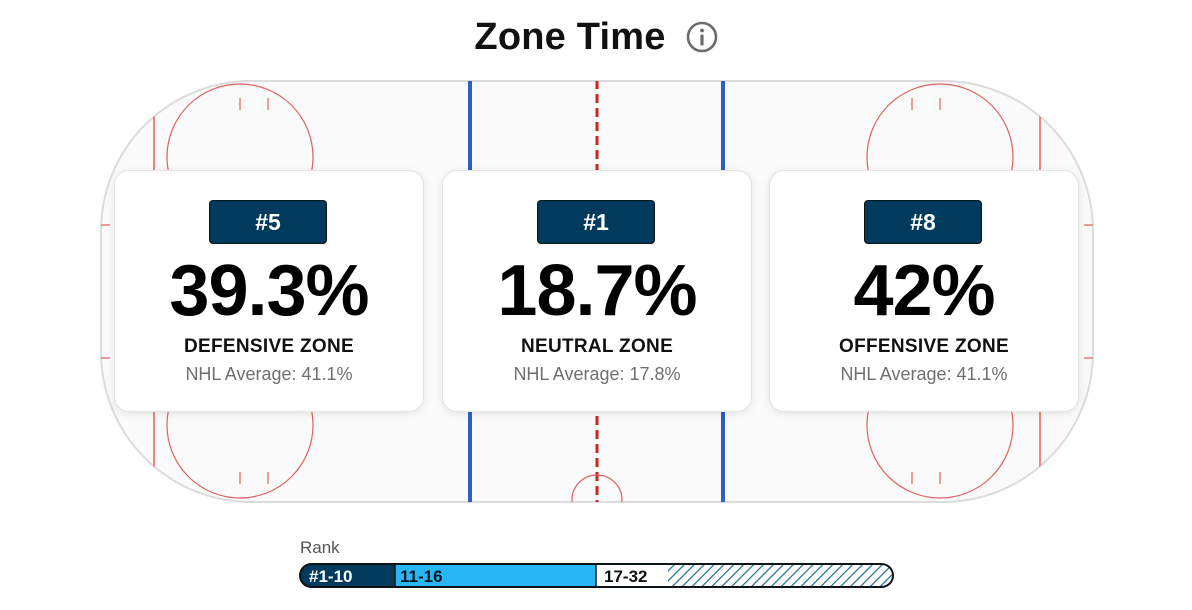  I want to click on rank-badge: #1, so click(596, 222).